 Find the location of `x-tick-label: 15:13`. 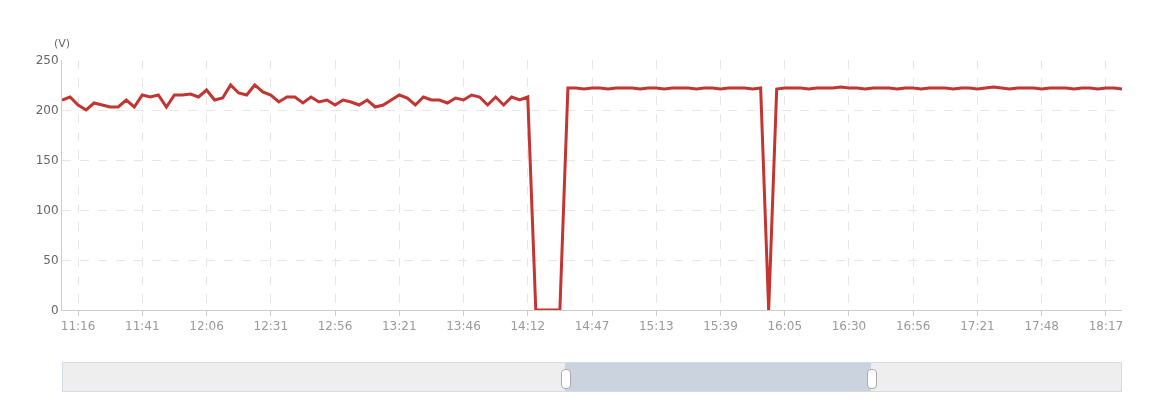

x-tick-label: 15:13 is located at coordinates (656, 326).